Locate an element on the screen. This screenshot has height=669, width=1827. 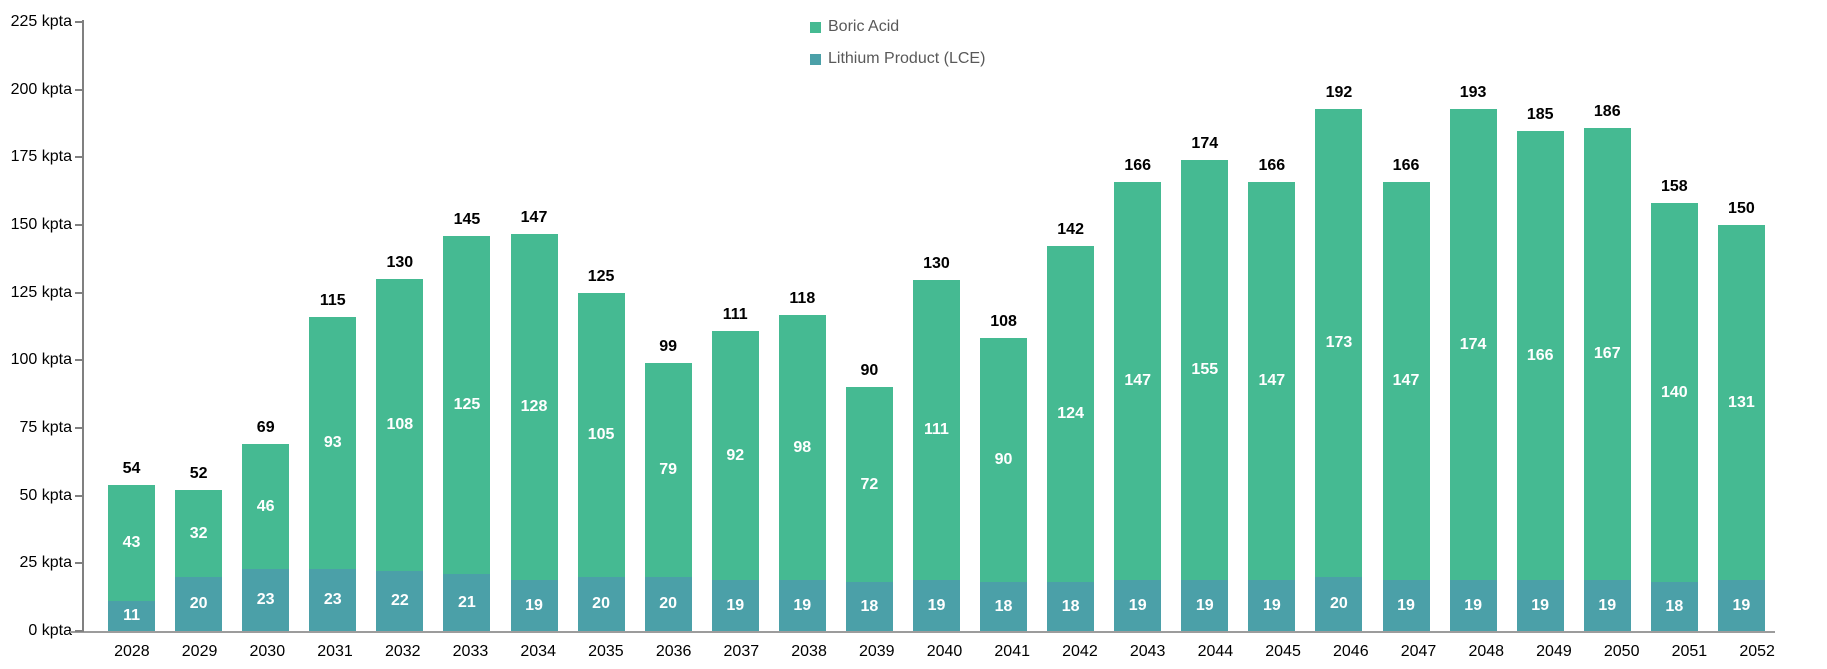
bar-segment-boric-acid: 92 is located at coordinates (735, 455).